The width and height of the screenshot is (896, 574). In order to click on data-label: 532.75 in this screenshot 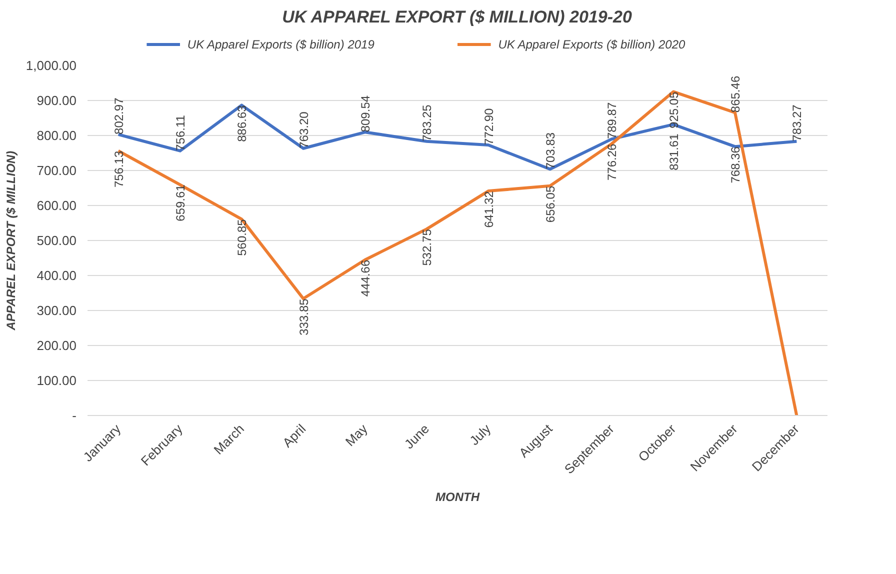, I will do `click(427, 247)`.